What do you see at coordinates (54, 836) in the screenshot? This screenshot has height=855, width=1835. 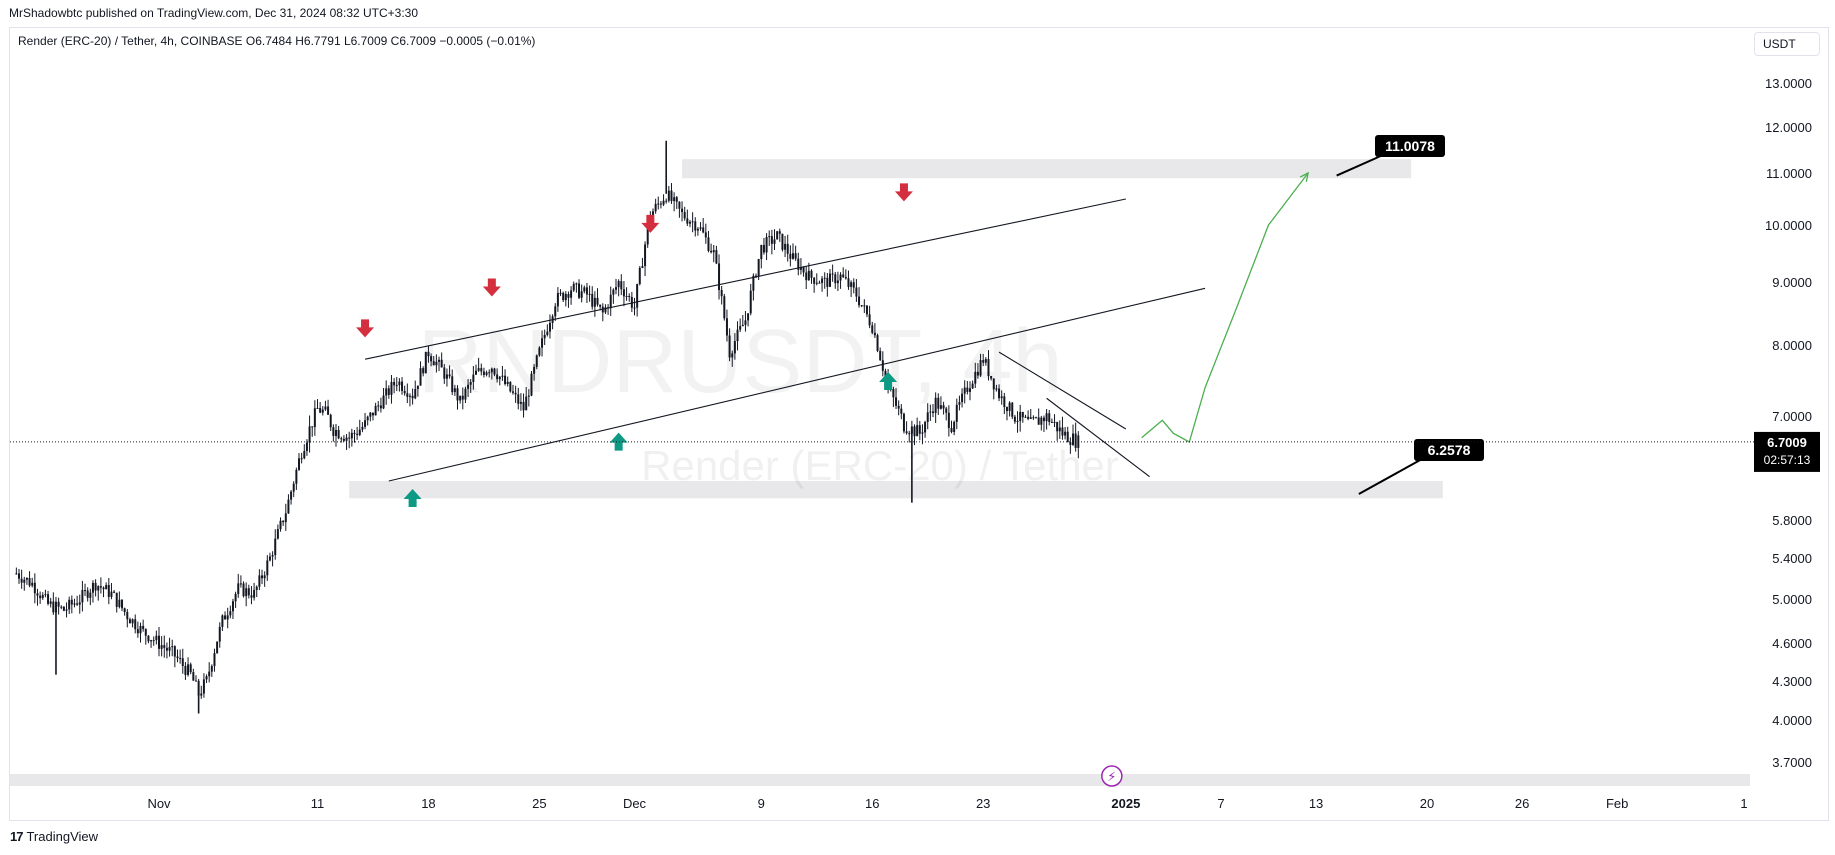 I see `tradingview-logo: 17 TradingView` at bounding box center [54, 836].